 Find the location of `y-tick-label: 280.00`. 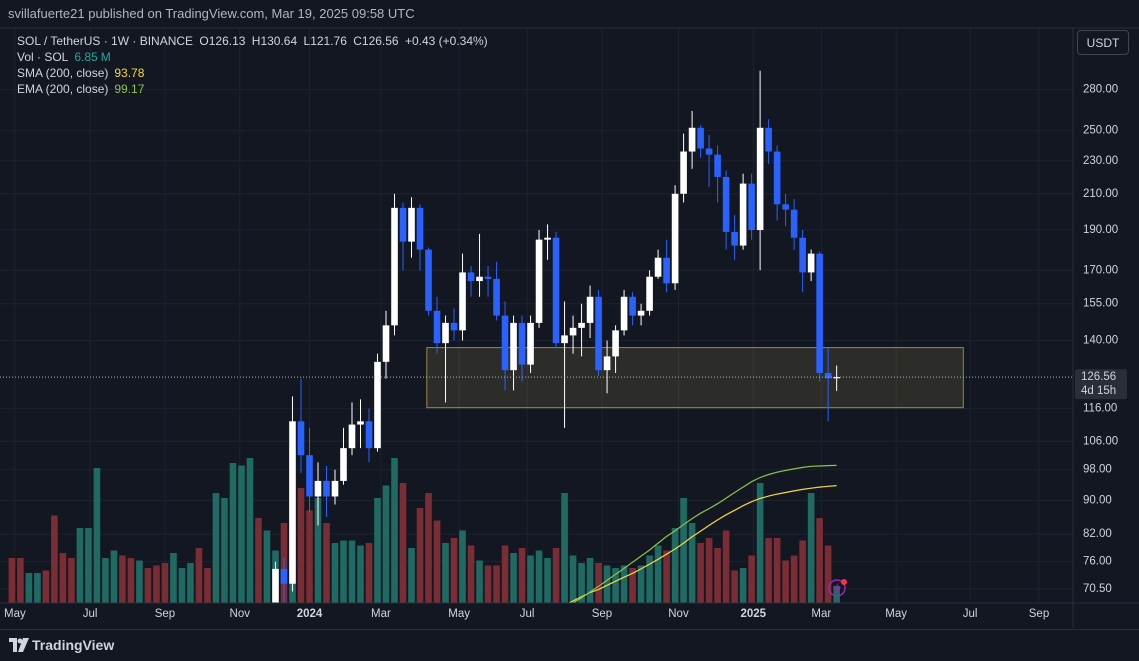

y-tick-label: 280.00 is located at coordinates (1100, 90).